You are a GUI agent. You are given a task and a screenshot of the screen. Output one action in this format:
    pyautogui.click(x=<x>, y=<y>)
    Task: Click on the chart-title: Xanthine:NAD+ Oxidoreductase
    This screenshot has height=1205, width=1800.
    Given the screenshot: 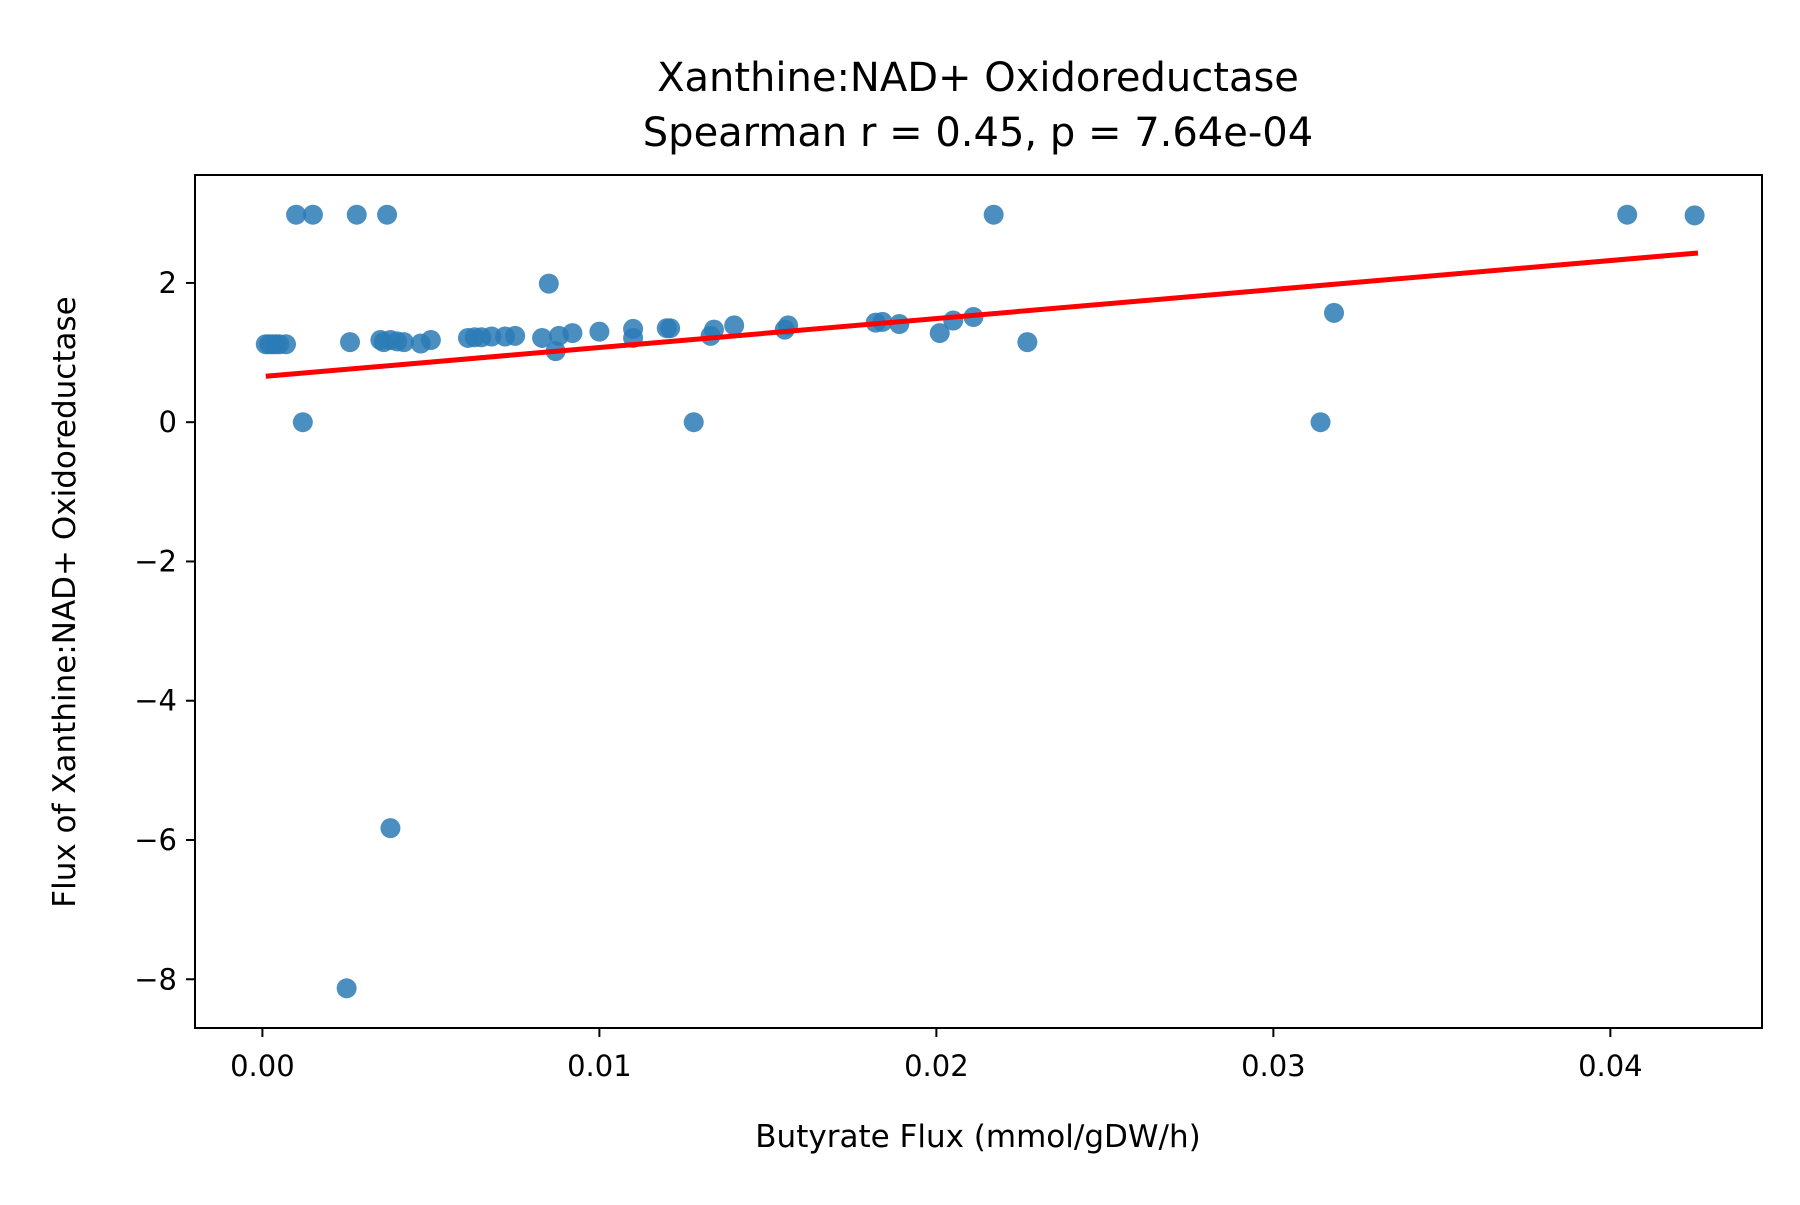 What is the action you would take?
    pyautogui.click(x=978, y=78)
    